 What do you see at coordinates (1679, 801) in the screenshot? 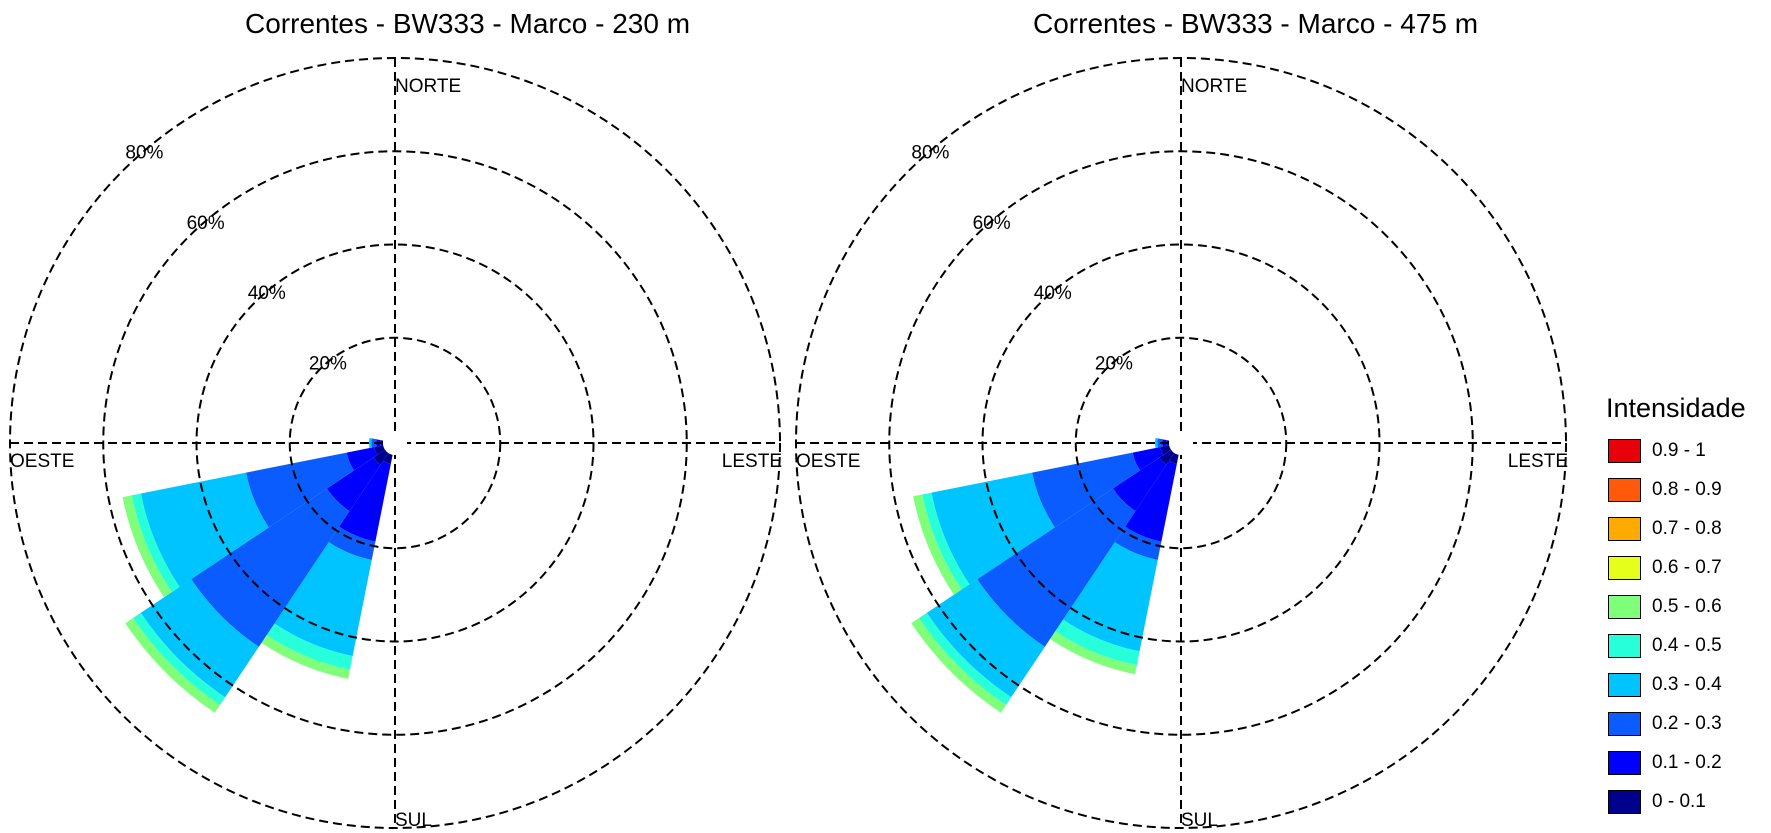
I see `legend-label: 0 - 0.1` at bounding box center [1679, 801].